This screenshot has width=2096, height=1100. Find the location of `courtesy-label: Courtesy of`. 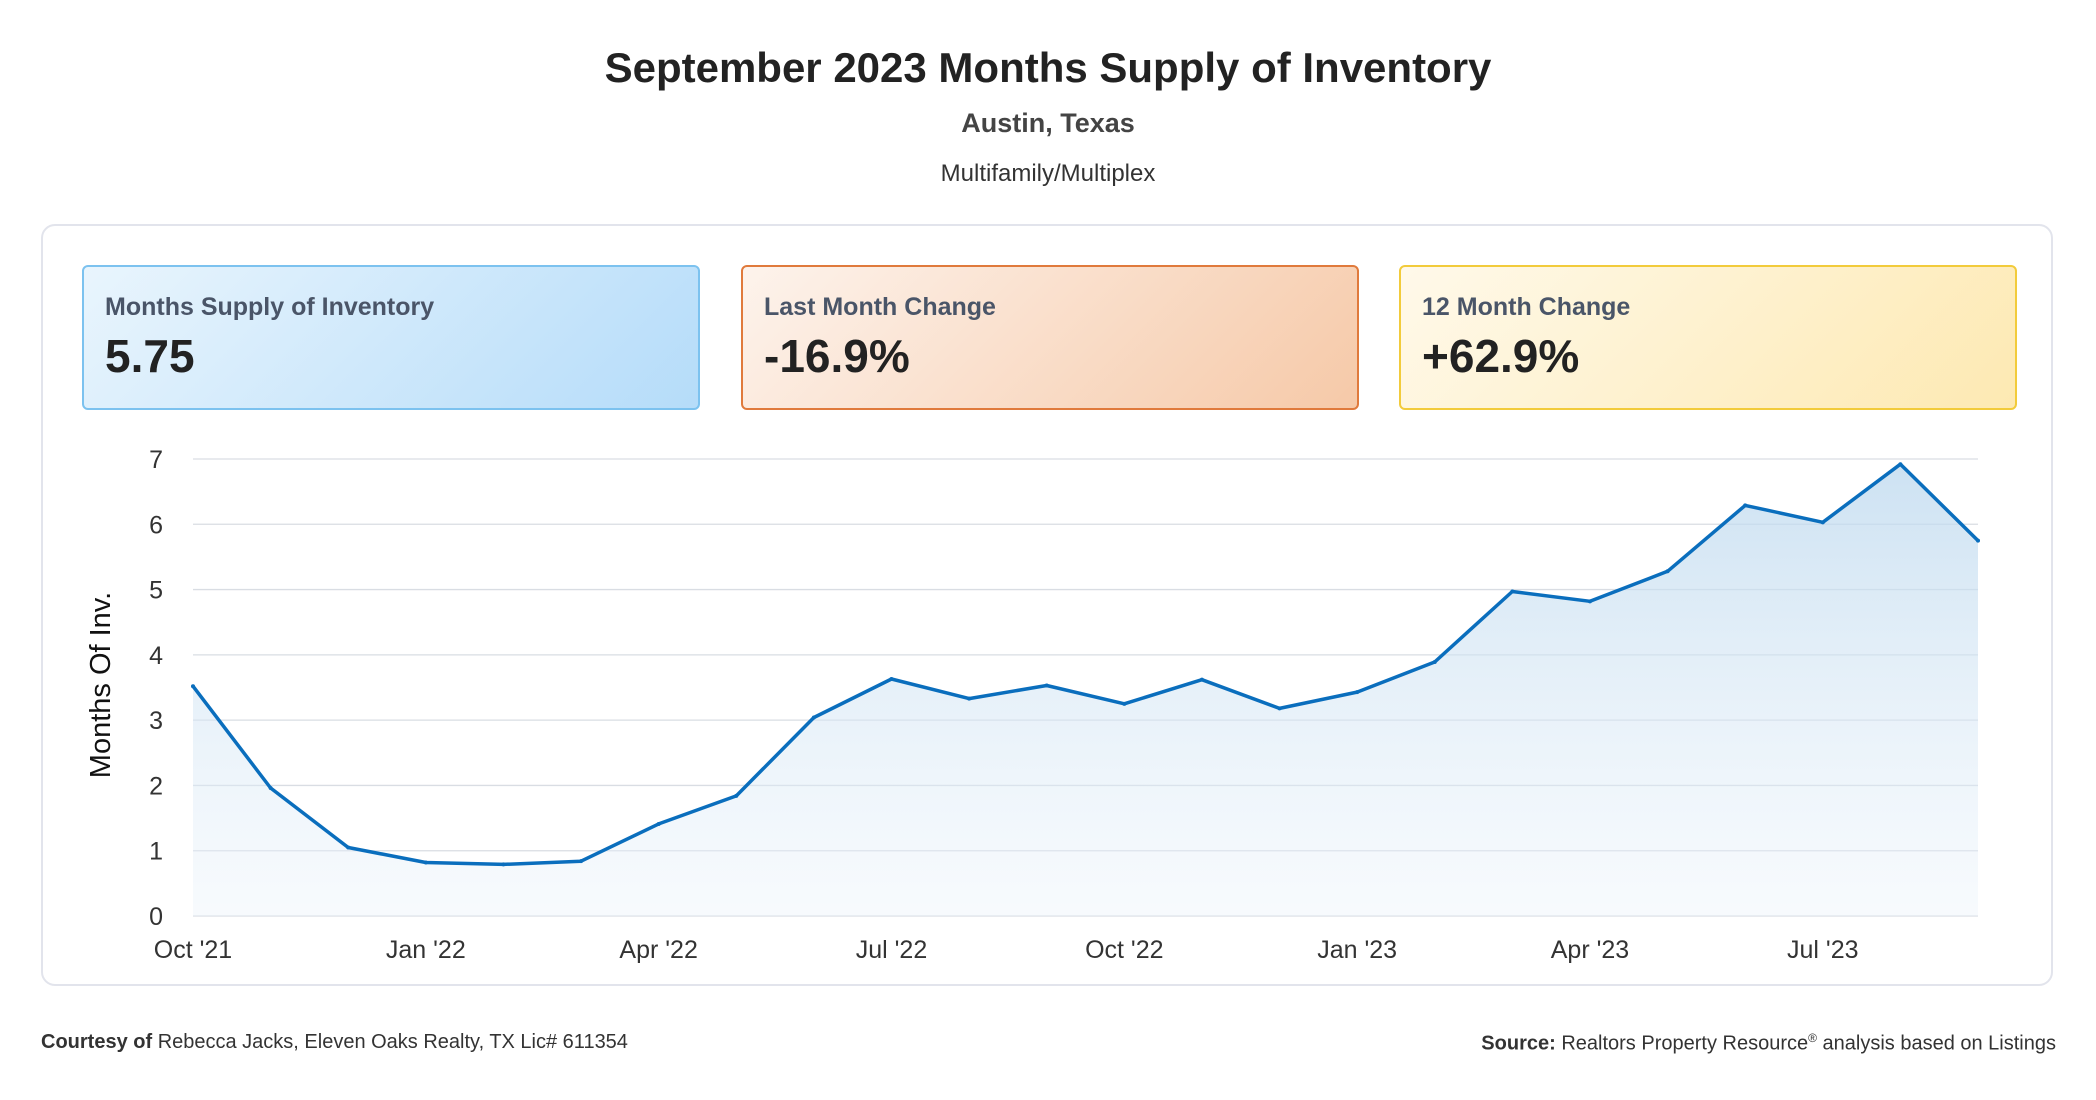

courtesy-label: Courtesy of is located at coordinates (97, 1042).